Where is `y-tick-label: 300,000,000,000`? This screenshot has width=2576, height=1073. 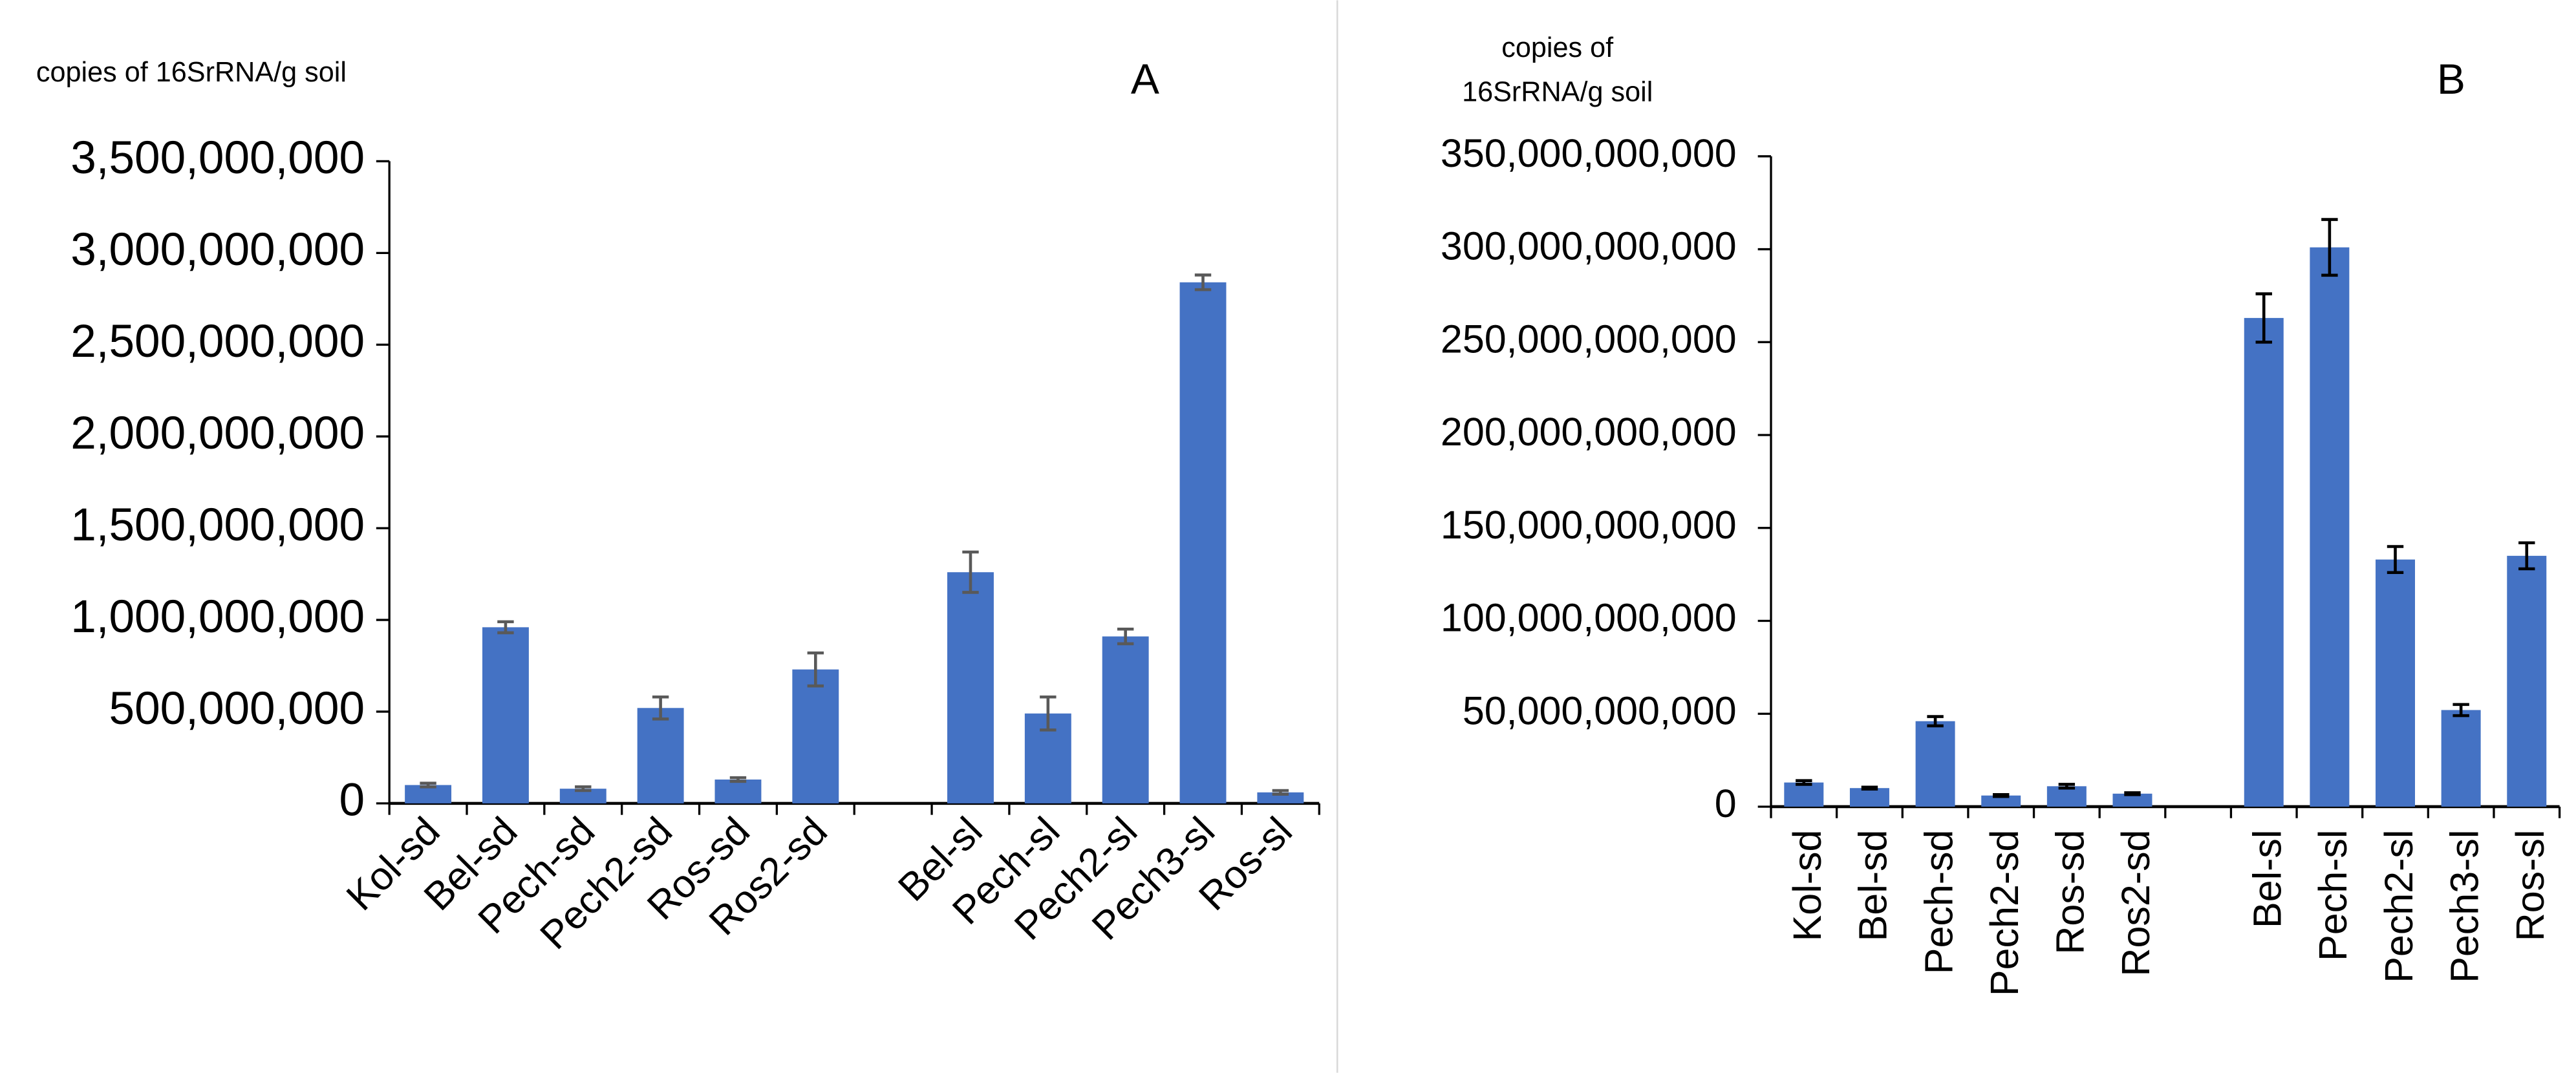
y-tick-label: 300,000,000,000 is located at coordinates (1589, 246).